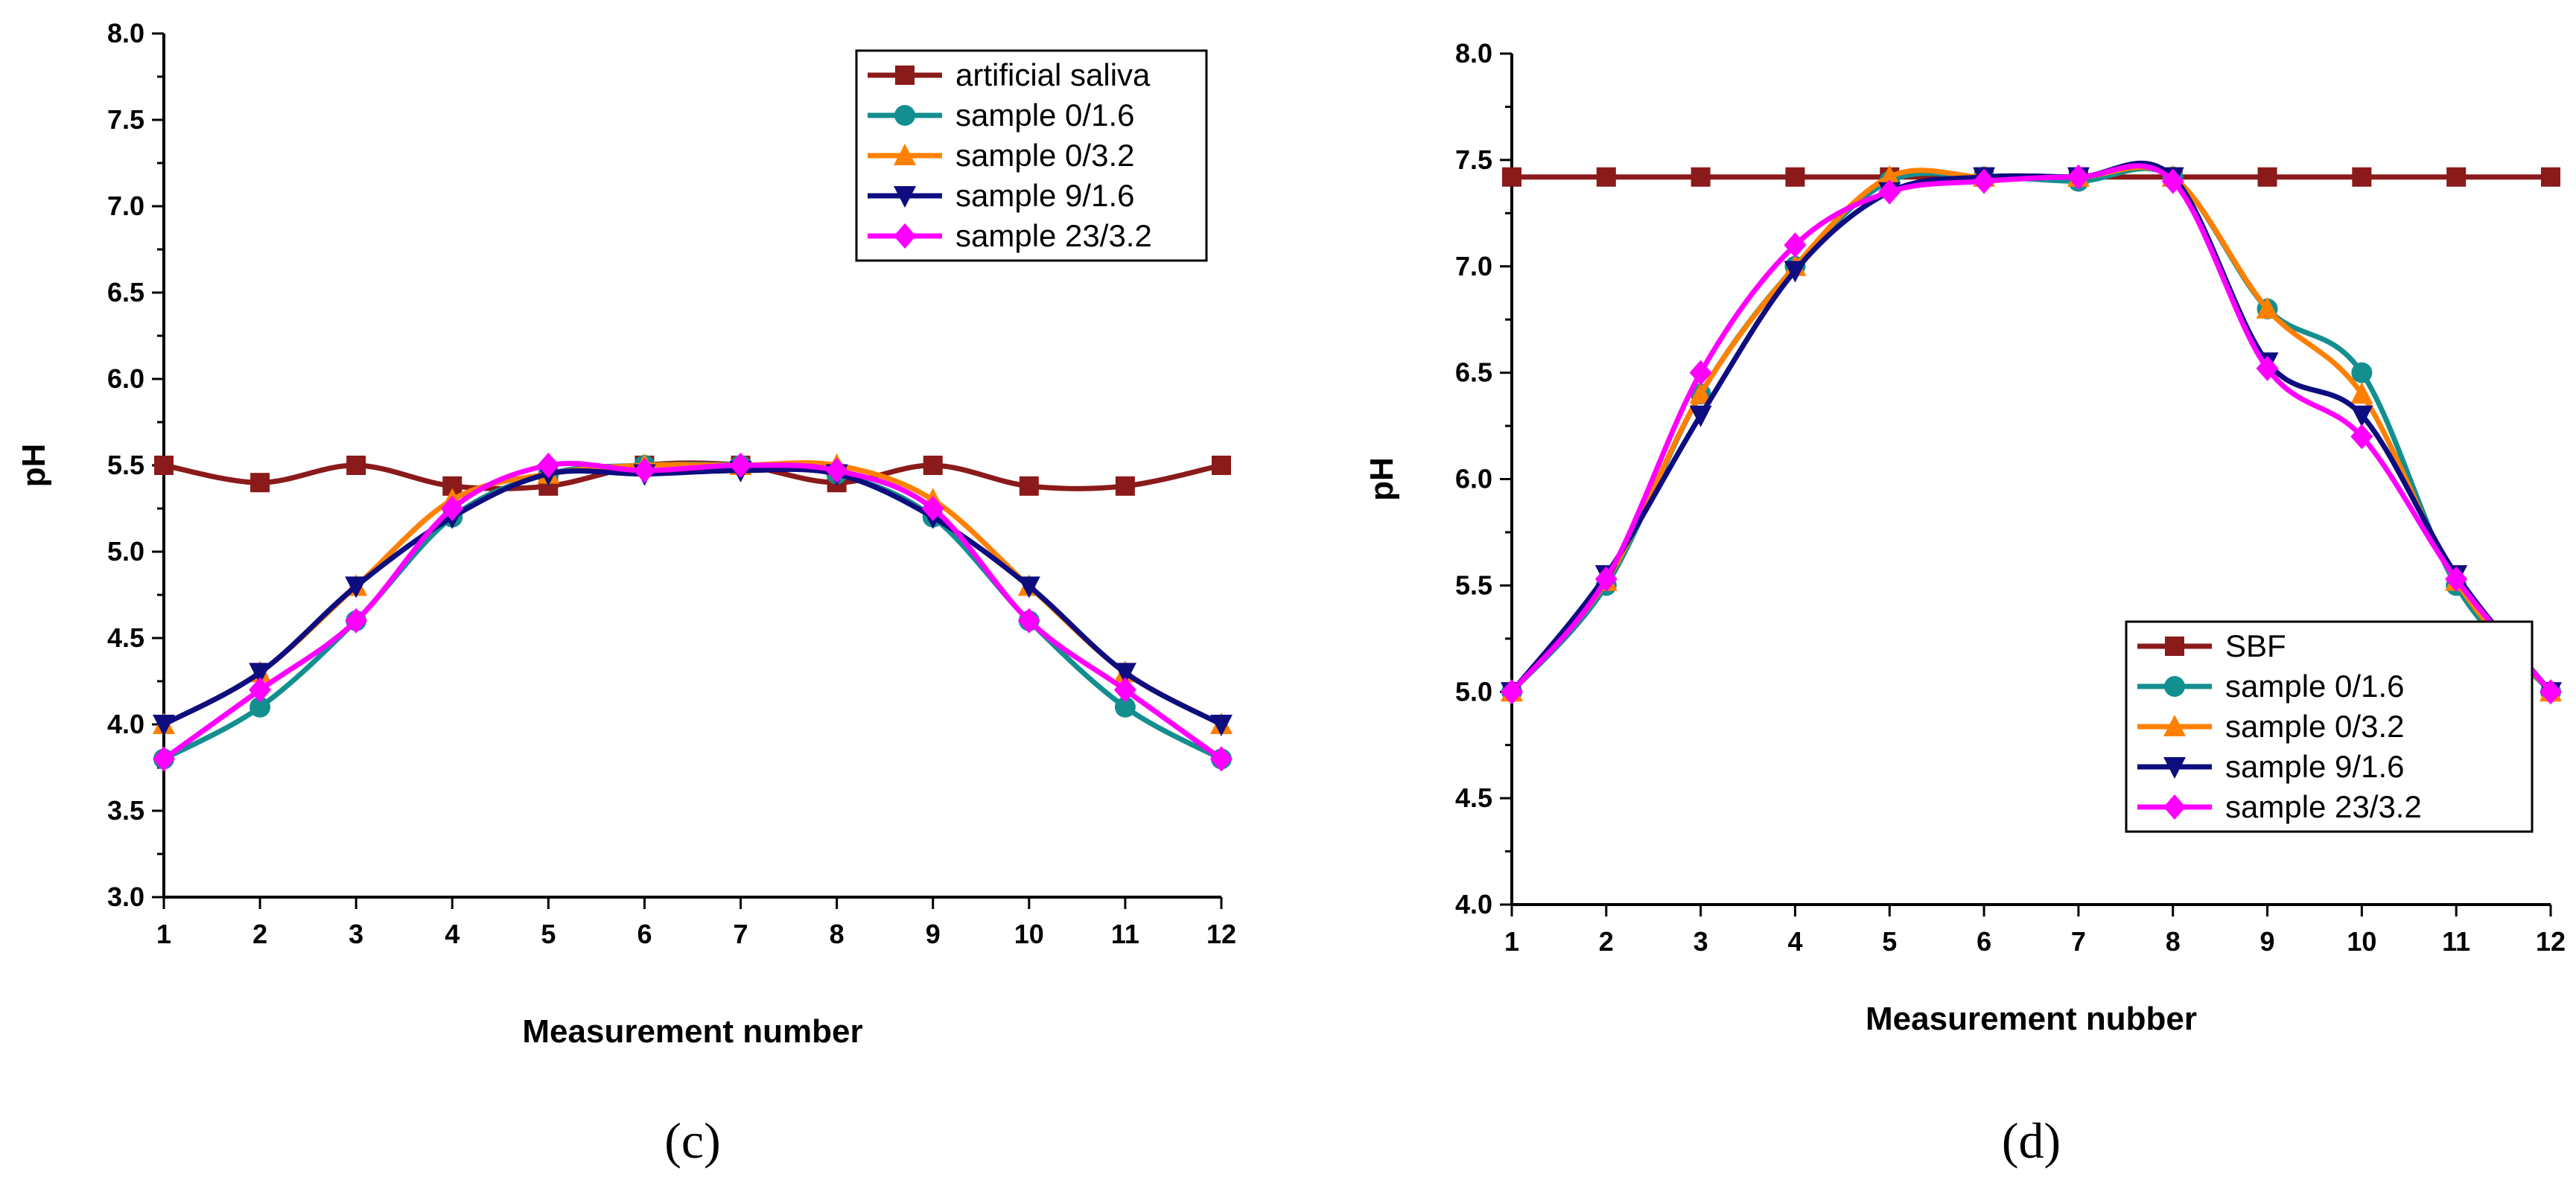  What do you see at coordinates (1029, 934) in the screenshot?
I see `x-tick-label: 10` at bounding box center [1029, 934].